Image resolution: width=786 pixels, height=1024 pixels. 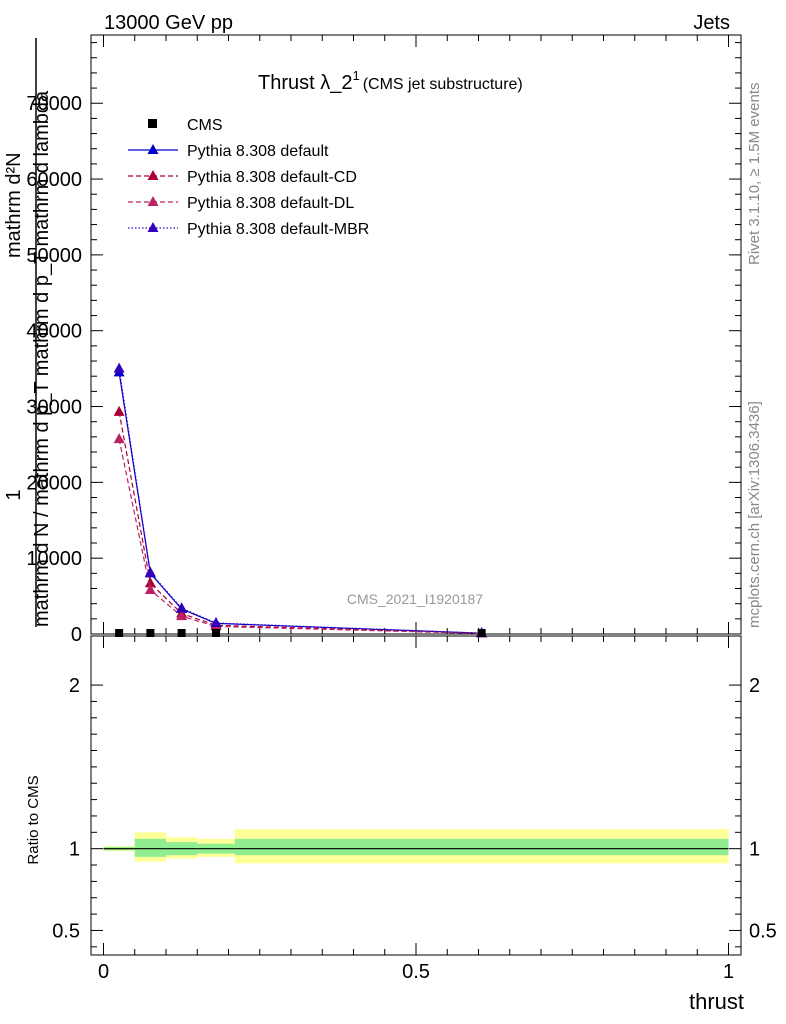 What do you see at coordinates (270, 203) in the screenshot?
I see `legend-label-3: Pythia 8.308 default-DL` at bounding box center [270, 203].